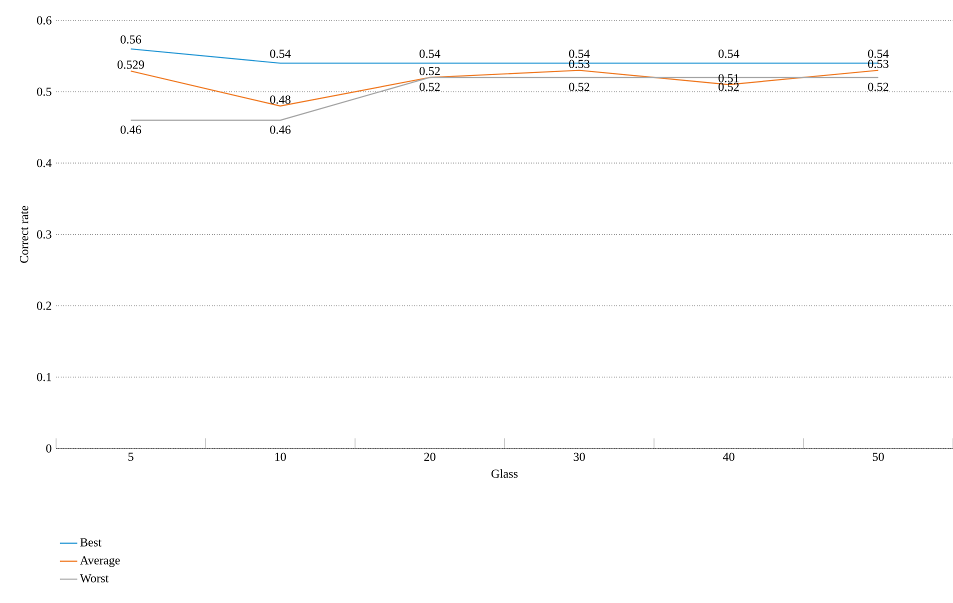  I want to click on legend-label: Average, so click(100, 561).